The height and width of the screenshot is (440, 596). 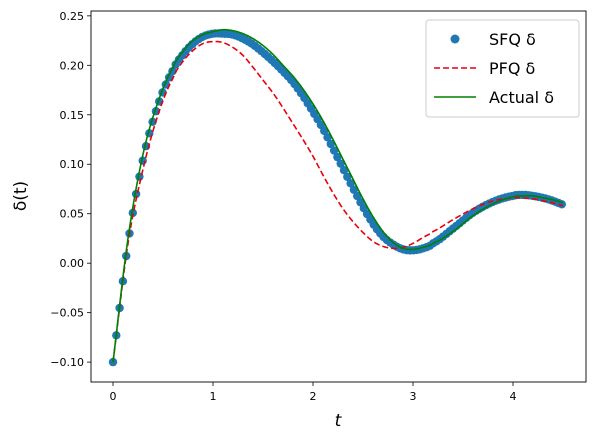 What do you see at coordinates (72, 214) in the screenshot?
I see `y-tick-label: 0.05` at bounding box center [72, 214].